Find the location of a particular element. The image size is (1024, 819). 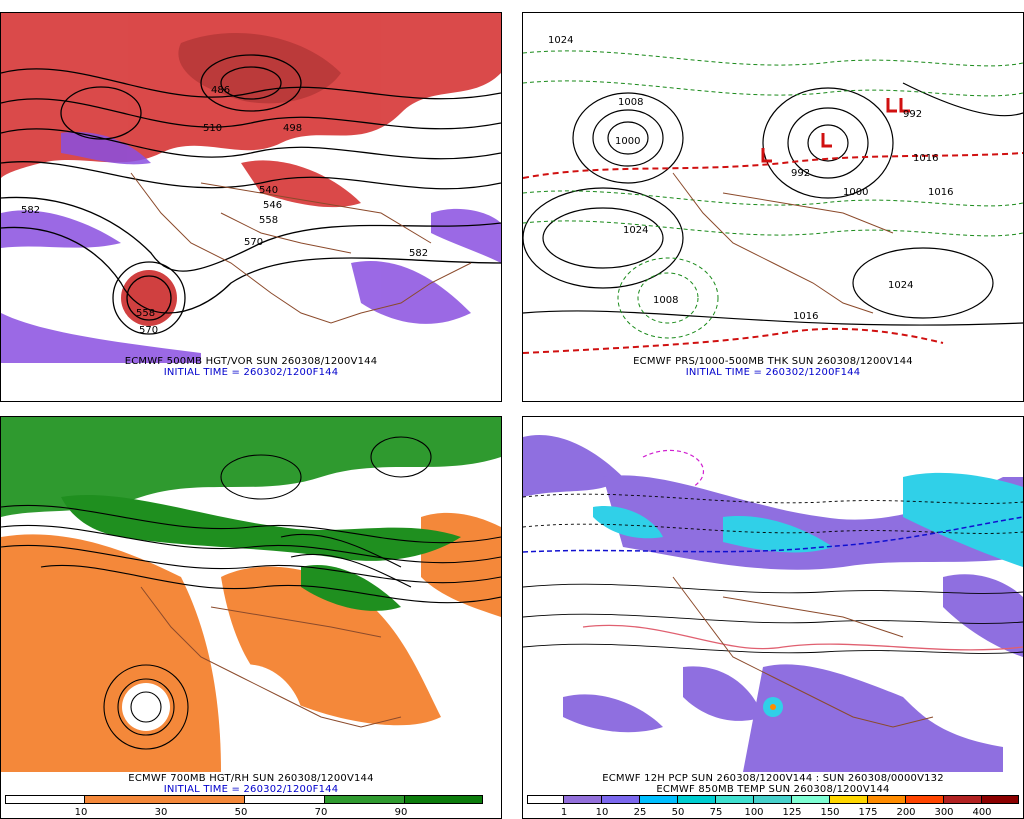

cold-isotherm is located at coordinates (673, 468).